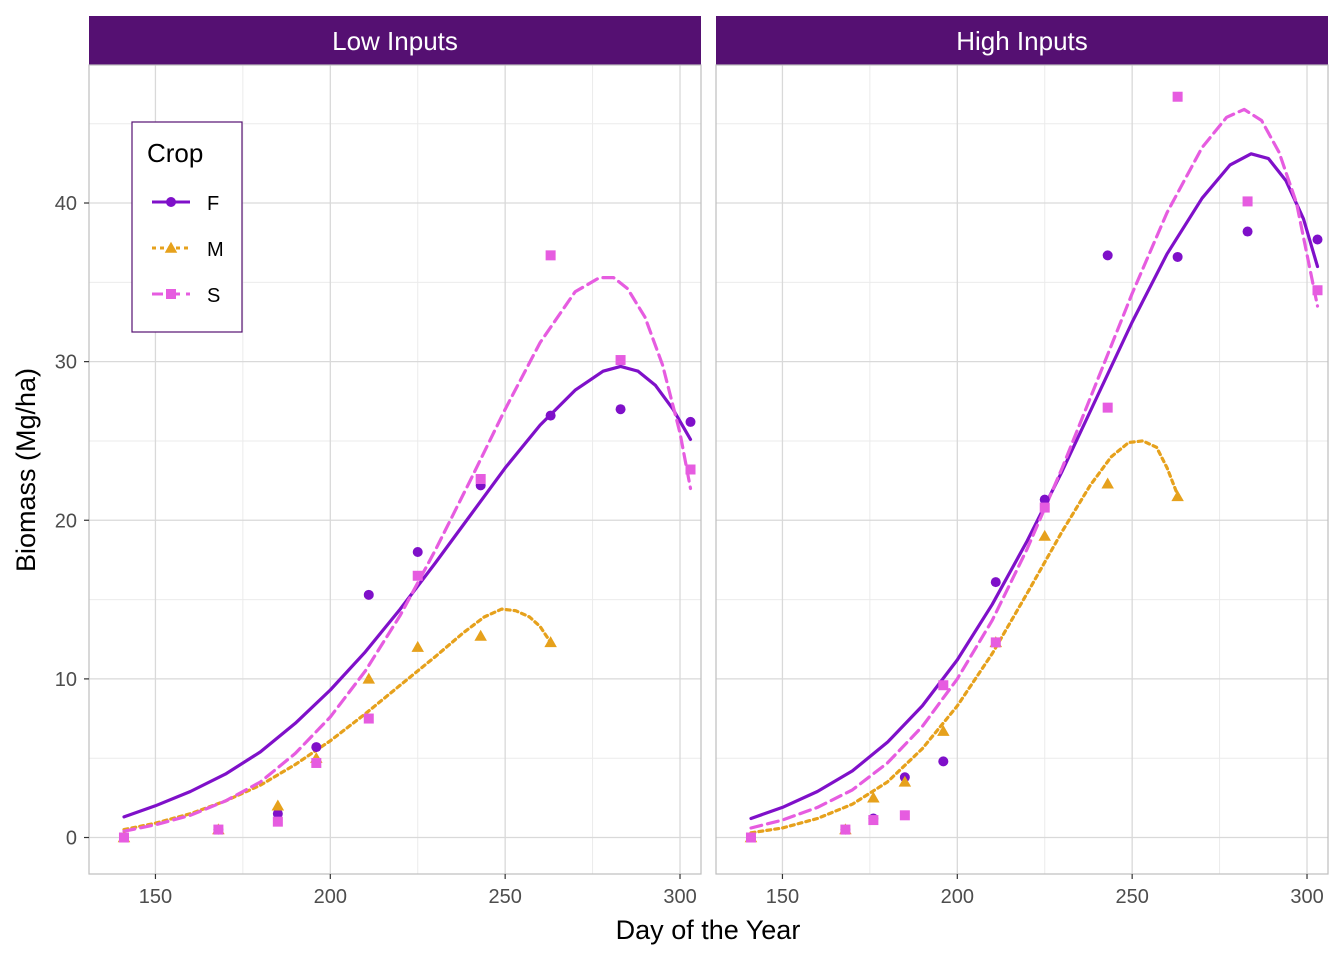 This screenshot has width=1344, height=960. Describe the element at coordinates (185, 204) in the screenshot. I see `legend-entry-f: F` at that location.